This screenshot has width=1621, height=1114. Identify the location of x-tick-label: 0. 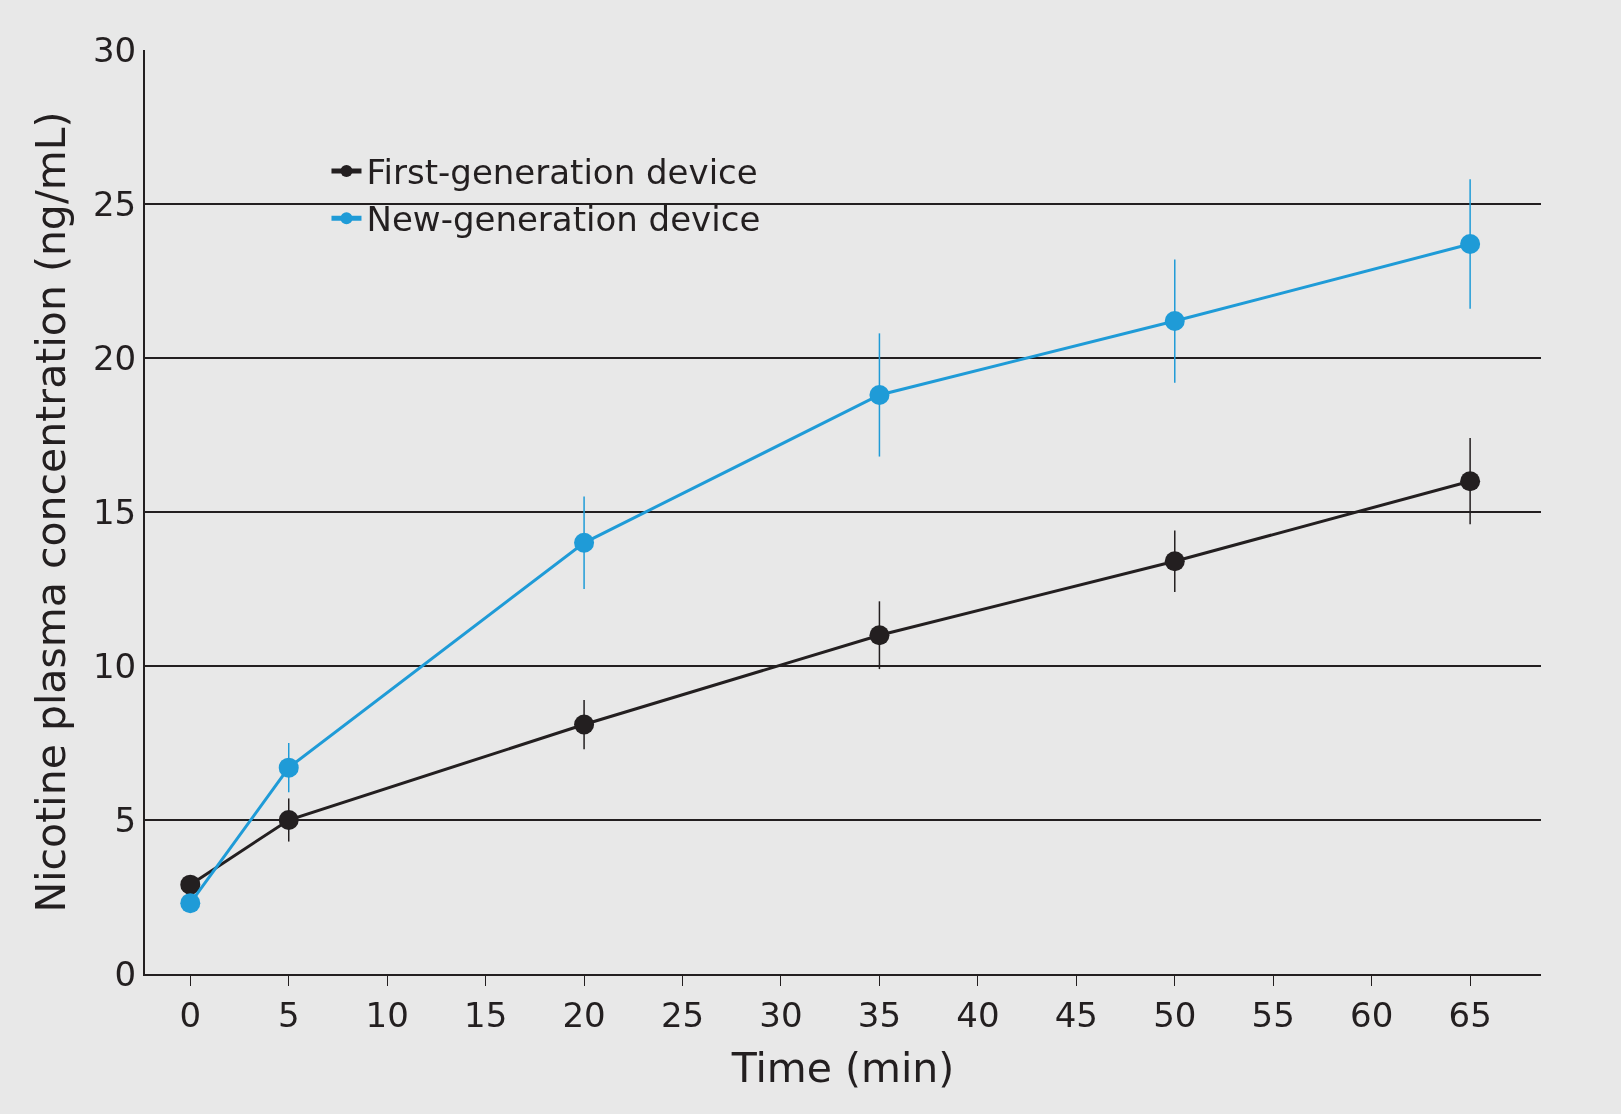
(190, 1014).